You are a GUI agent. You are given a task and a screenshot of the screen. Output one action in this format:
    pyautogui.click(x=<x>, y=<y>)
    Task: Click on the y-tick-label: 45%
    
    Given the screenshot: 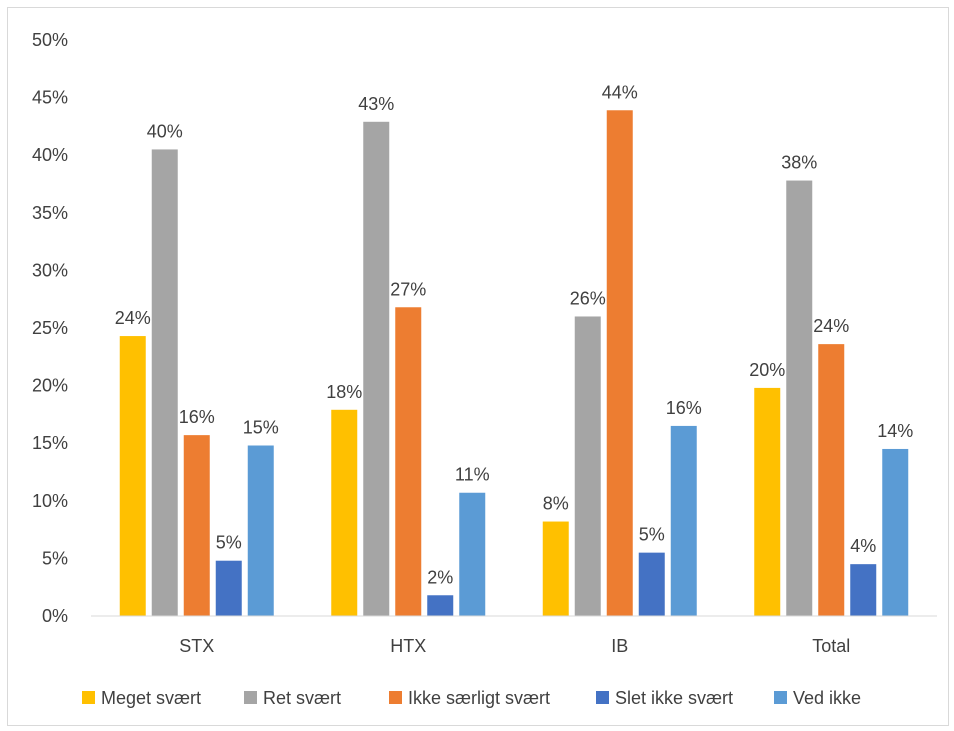 What is the action you would take?
    pyautogui.click(x=50, y=98)
    